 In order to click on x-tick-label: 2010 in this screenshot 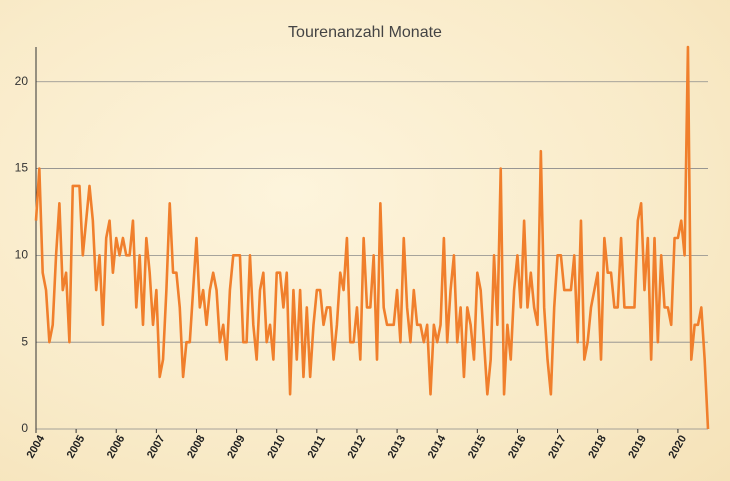, I will do `click(276, 446)`.